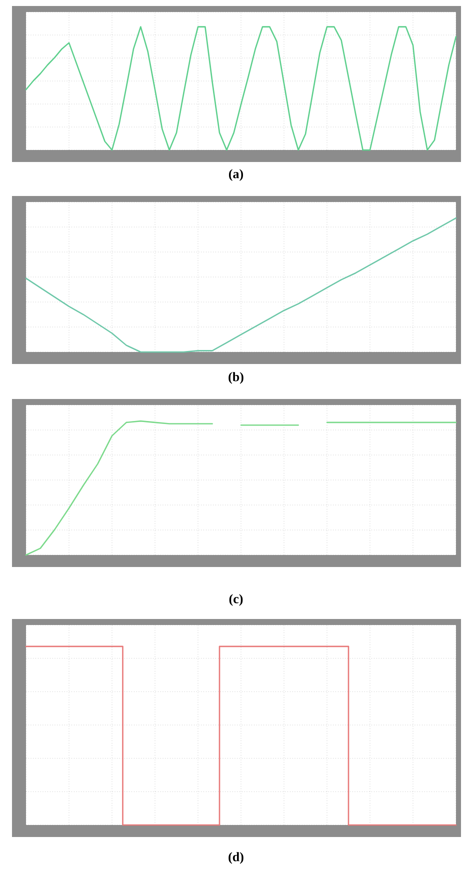 Image resolution: width=473 pixels, height=871 pixels. What do you see at coordinates (236, 378) in the screenshot?
I see `text: (b)` at bounding box center [236, 378].